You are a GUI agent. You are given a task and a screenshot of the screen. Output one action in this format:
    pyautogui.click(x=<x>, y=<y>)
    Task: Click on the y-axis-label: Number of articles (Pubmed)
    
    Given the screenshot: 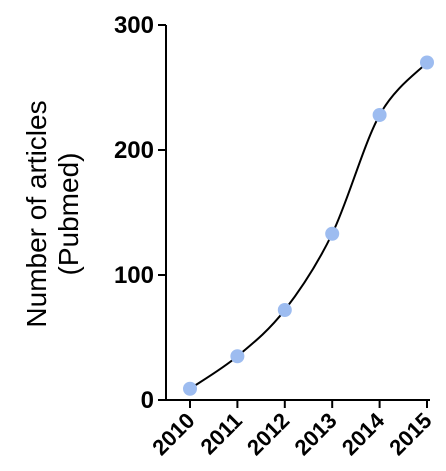 What is the action you would take?
    pyautogui.click(x=52, y=213)
    